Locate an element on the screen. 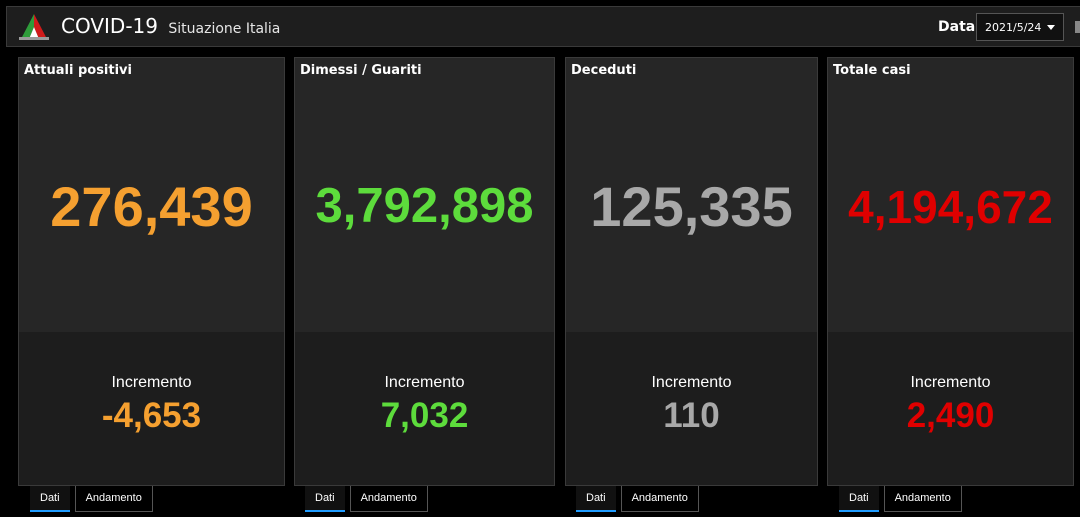 The width and height of the screenshot is (1080, 517). date-label: Data is located at coordinates (957, 27).